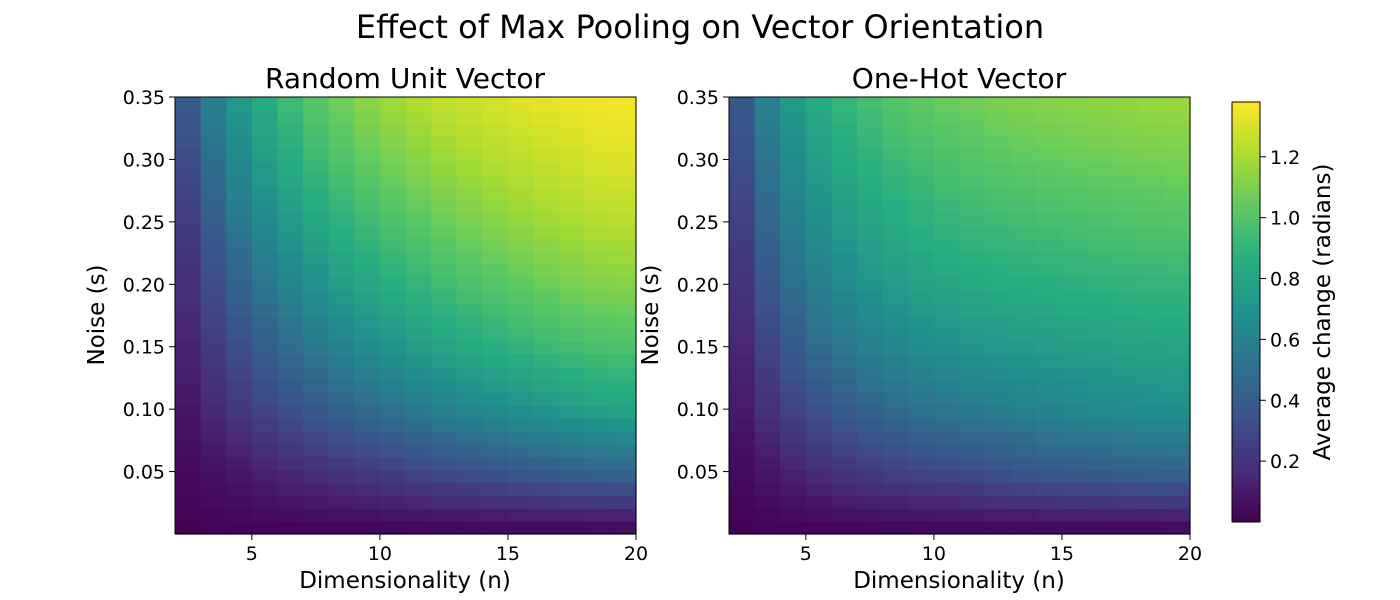 This screenshot has height=600, width=1400. What do you see at coordinates (698, 223) in the screenshot?
I see `y-tick-label: 0.25` at bounding box center [698, 223].